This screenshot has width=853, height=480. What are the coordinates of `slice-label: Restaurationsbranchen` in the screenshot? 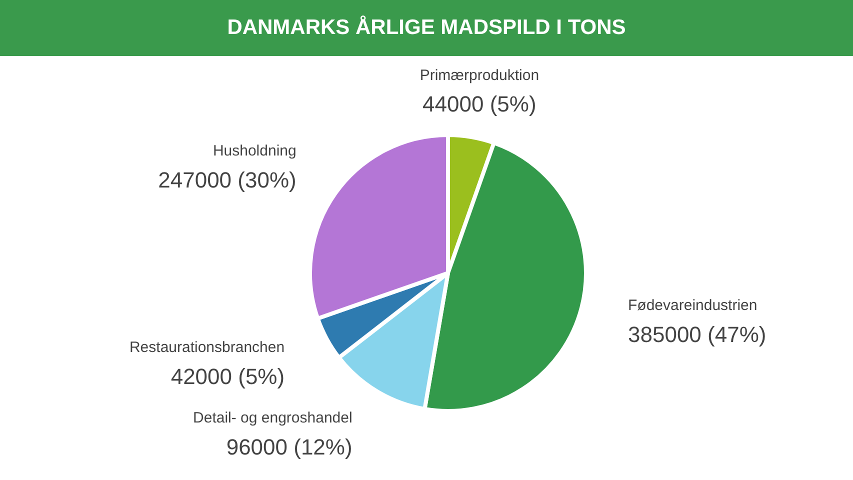 It's located at (207, 347).